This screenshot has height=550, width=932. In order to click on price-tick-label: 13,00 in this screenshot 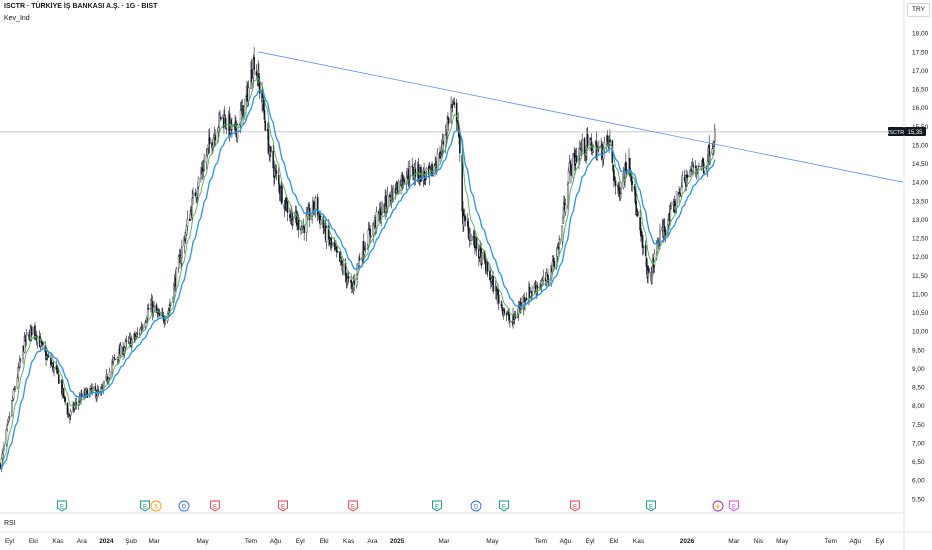, I will do `click(920, 220)`.